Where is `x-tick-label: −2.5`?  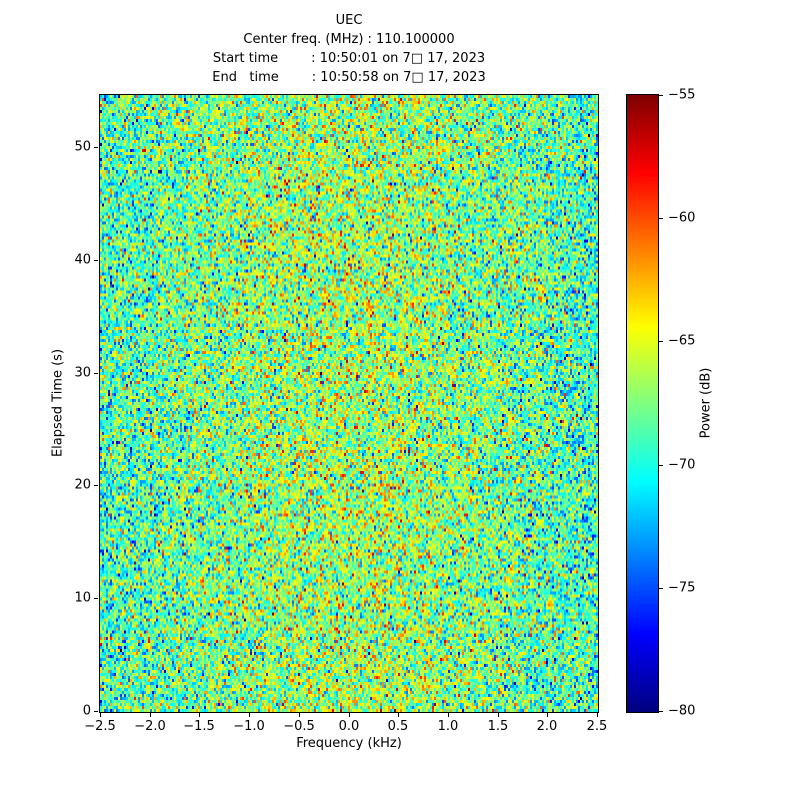
x-tick-label: −2.5 is located at coordinates (100, 726).